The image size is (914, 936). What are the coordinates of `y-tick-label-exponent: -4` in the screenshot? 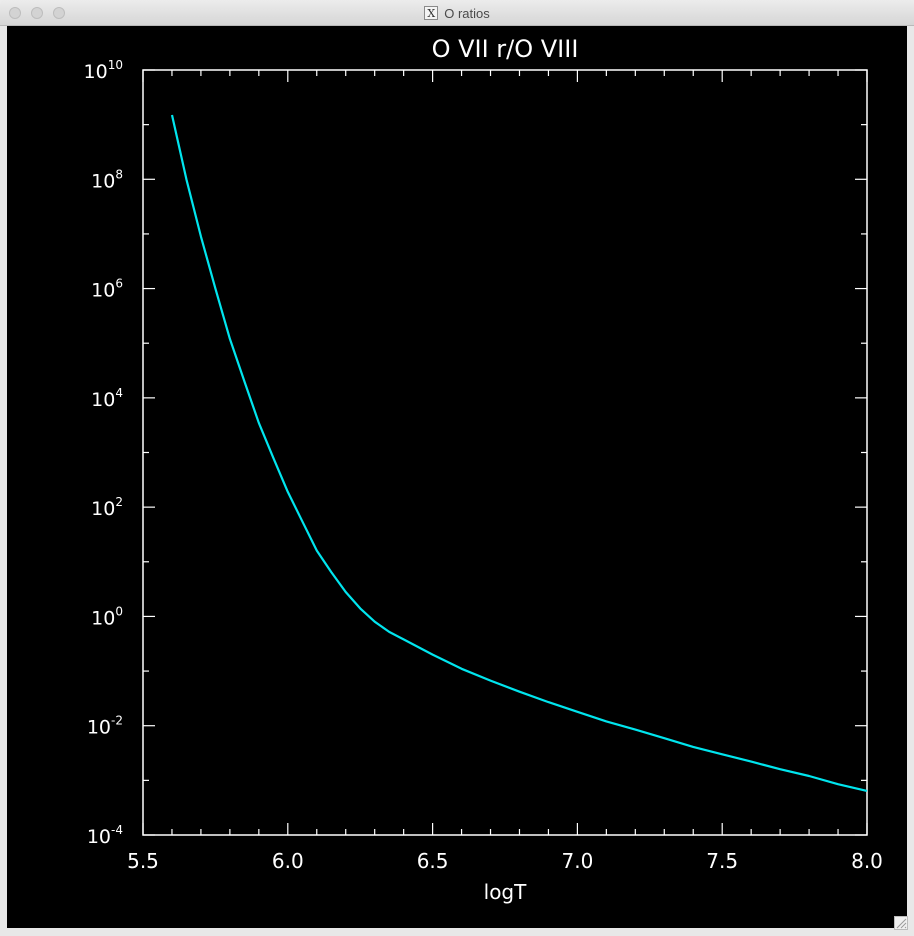 It's located at (117, 830).